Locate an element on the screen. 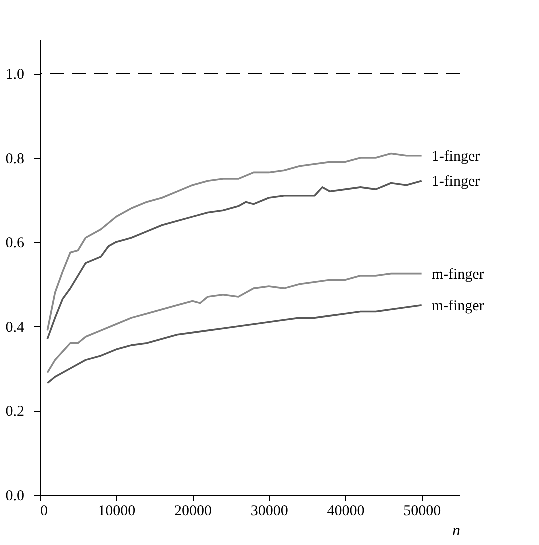 The width and height of the screenshot is (539, 545). x-tick-label: 50000 is located at coordinates (423, 512).